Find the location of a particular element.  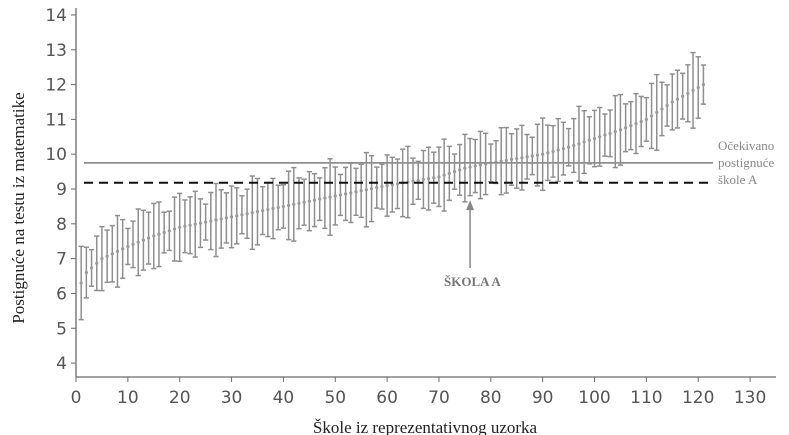

arrow-head is located at coordinates (470, 205).